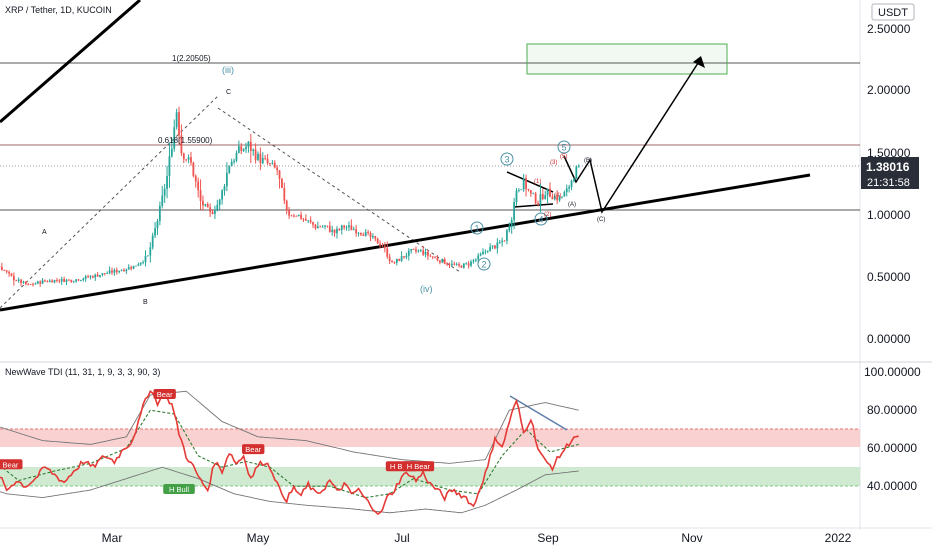 The image size is (932, 555). Describe the element at coordinates (563, 157) in the screenshot. I see `sub-5-label: (5)` at that location.